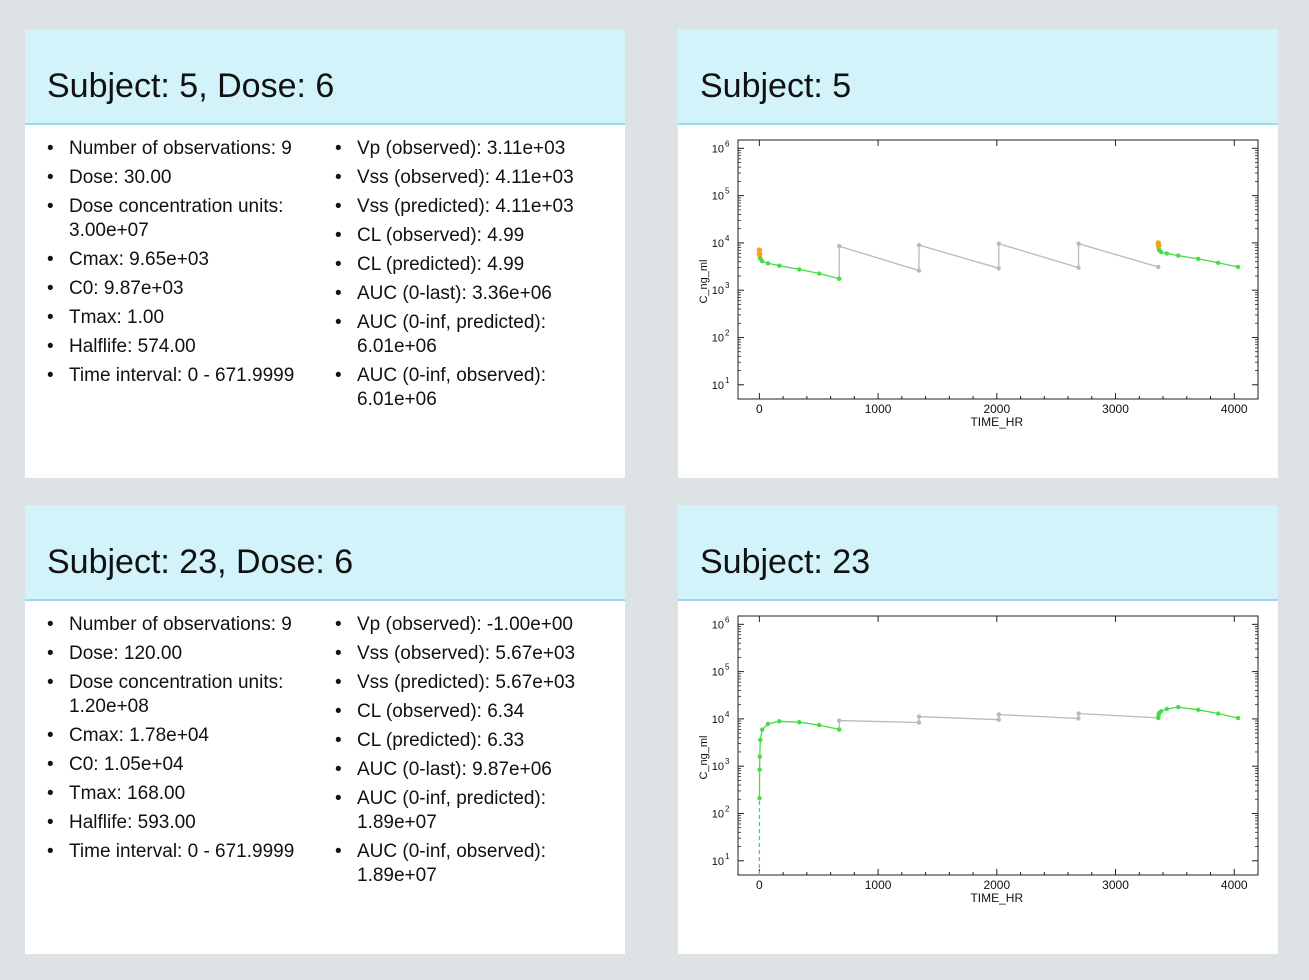 The height and width of the screenshot is (980, 1309). I want to click on stat-c0: C0: 9.87e+03, so click(170, 289).